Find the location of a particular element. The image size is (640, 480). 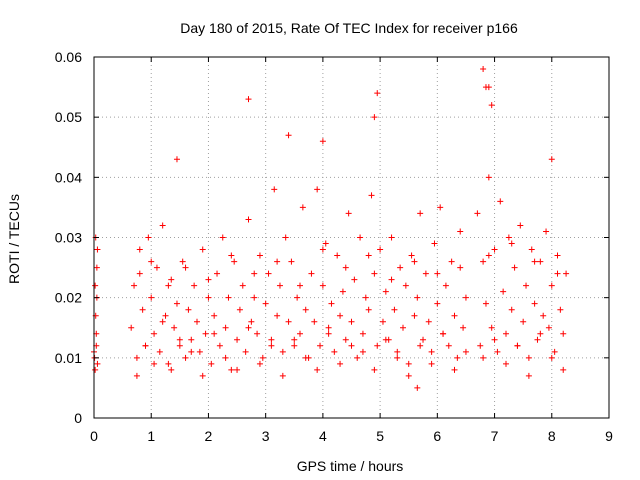

y-tick-label: 0.06 is located at coordinates (68, 57).